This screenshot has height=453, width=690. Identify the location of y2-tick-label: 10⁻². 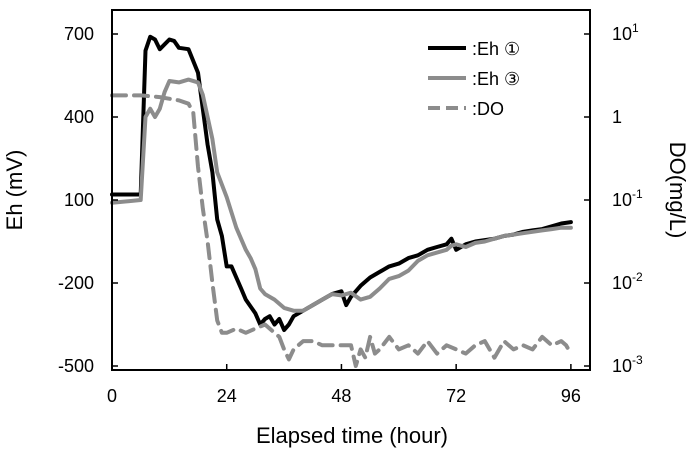
(627, 281).